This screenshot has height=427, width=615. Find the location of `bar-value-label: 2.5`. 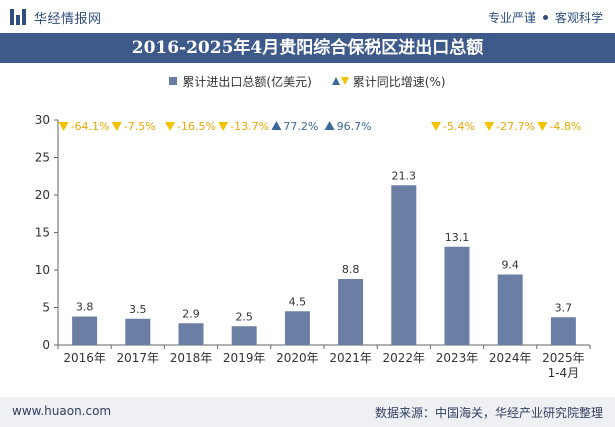

bar-value-label: 2.5 is located at coordinates (244, 316).